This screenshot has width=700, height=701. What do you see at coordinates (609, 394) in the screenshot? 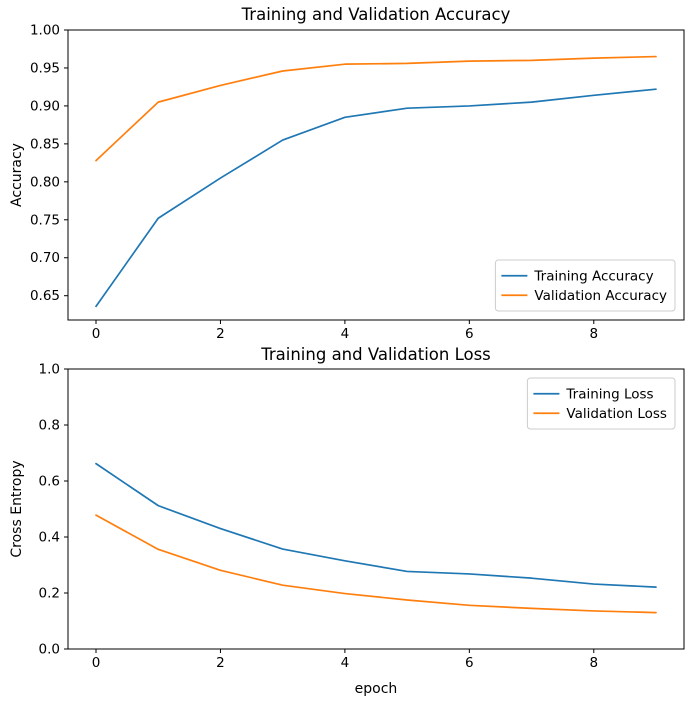
I see `legend-label: Training Loss` at bounding box center [609, 394].